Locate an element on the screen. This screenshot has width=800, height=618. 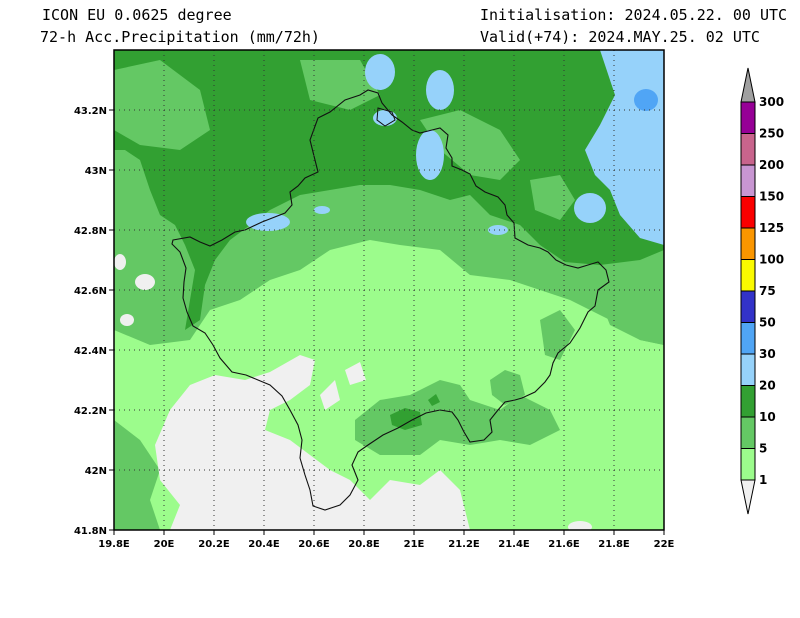
precip-30-50-area is located at coordinates (646, 100).